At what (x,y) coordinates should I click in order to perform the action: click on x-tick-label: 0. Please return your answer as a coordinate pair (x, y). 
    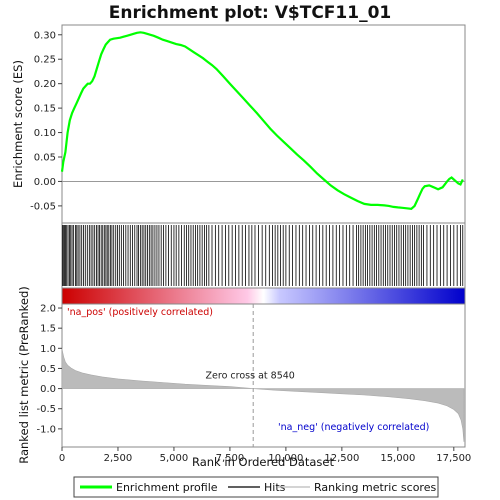
    Looking at the image, I should click on (62, 458).